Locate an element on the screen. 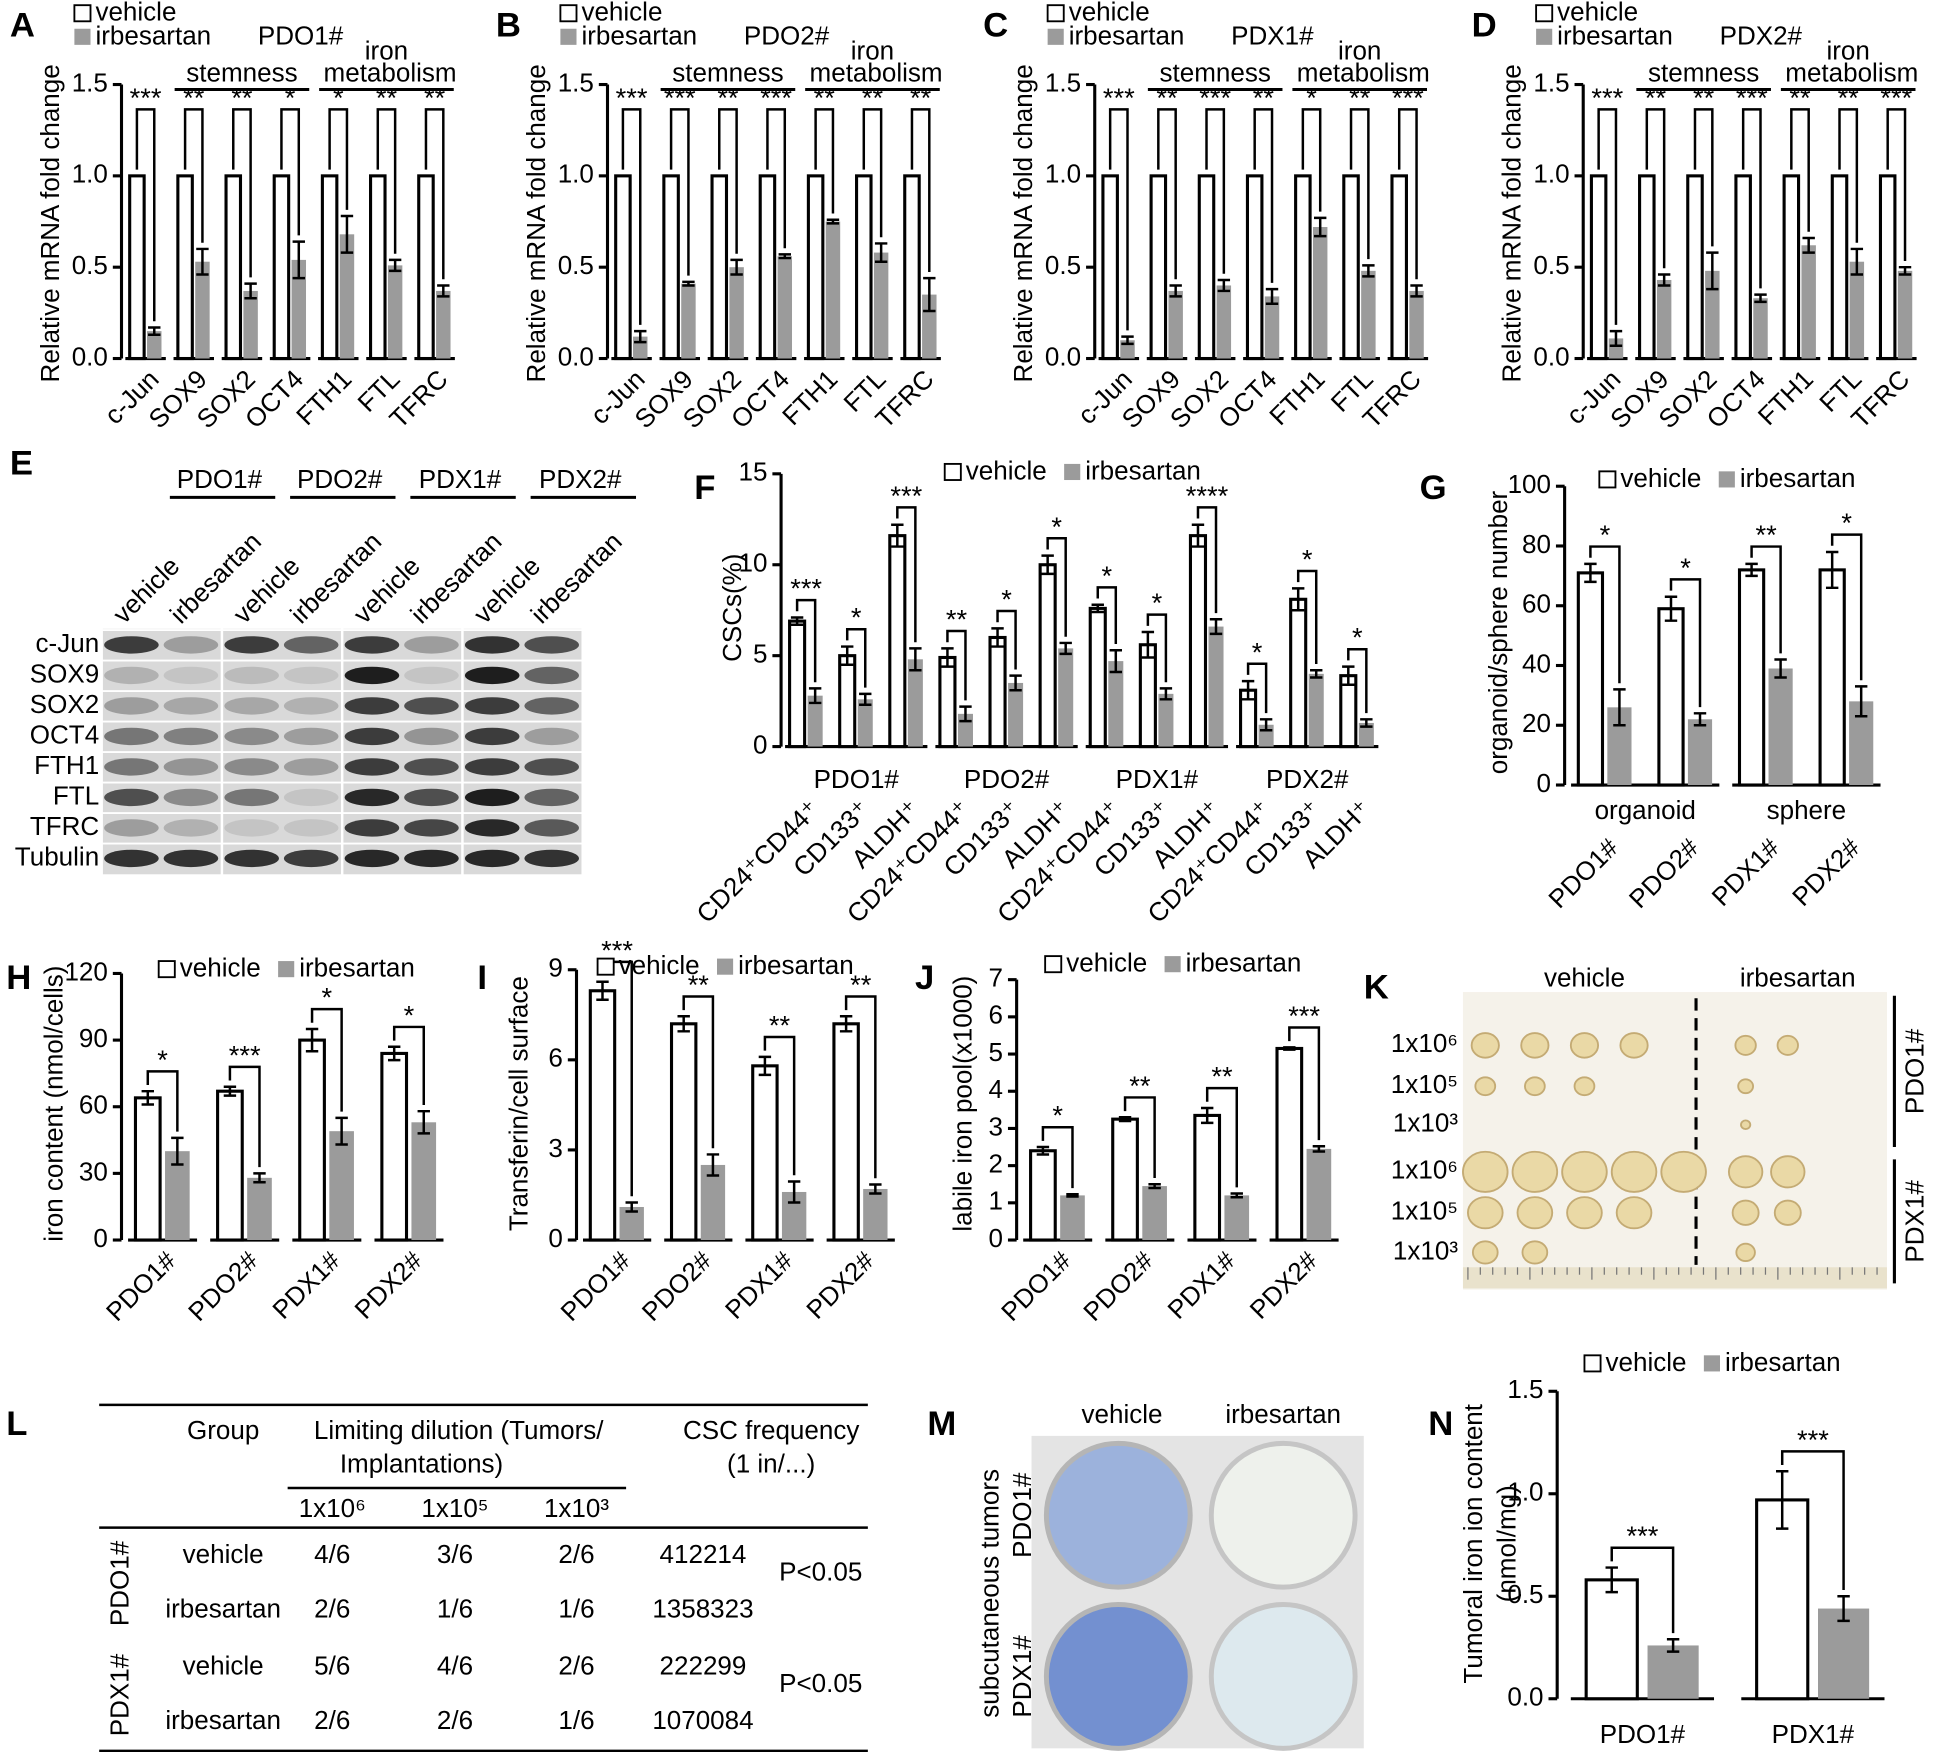 This screenshot has height=1756, width=1944. x-tick-label: PDO1# is located at coordinates (1643, 1734).